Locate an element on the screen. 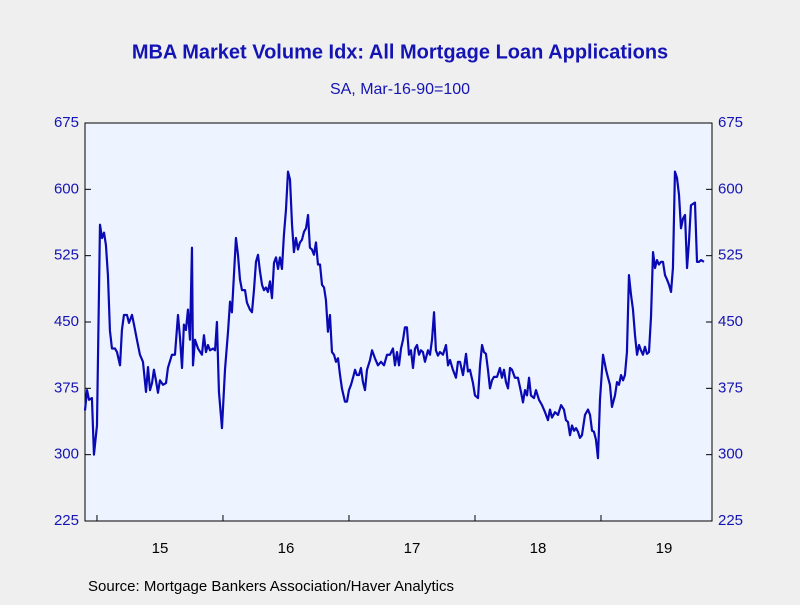 The image size is (800, 605). y-tick-label: 450 is located at coordinates (66, 321).